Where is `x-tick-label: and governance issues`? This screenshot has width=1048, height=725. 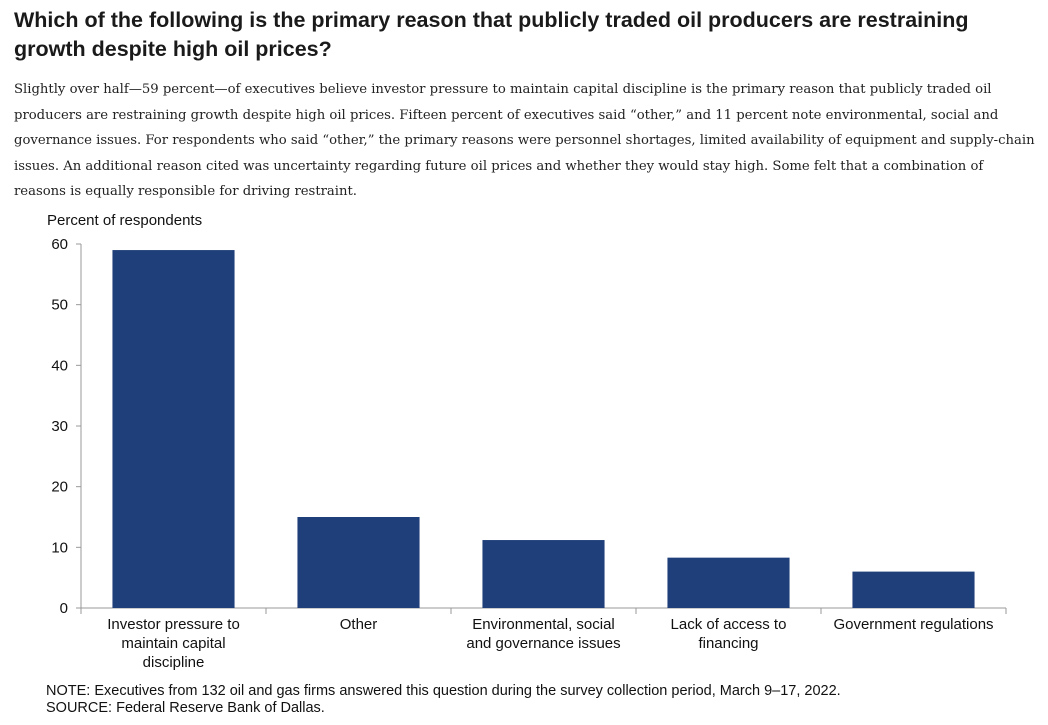 x-tick-label: and governance issues is located at coordinates (543, 643).